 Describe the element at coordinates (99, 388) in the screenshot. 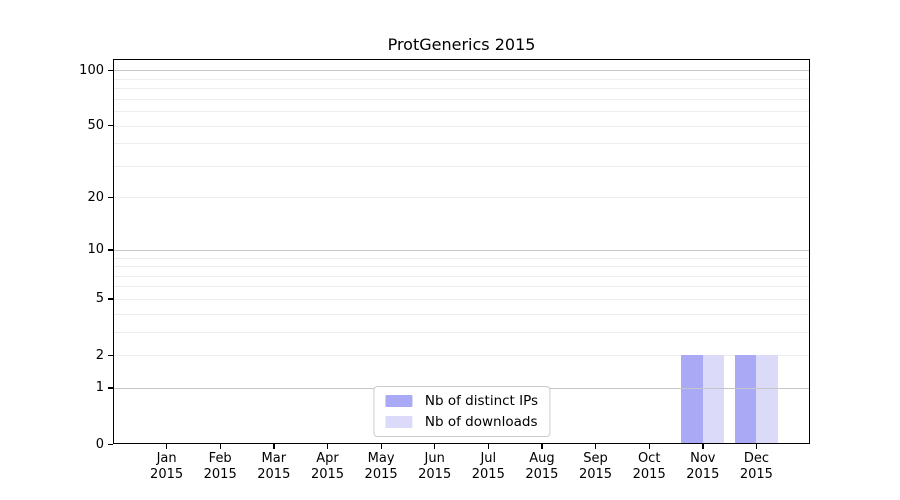

I see `y-tick-label: 1` at that location.